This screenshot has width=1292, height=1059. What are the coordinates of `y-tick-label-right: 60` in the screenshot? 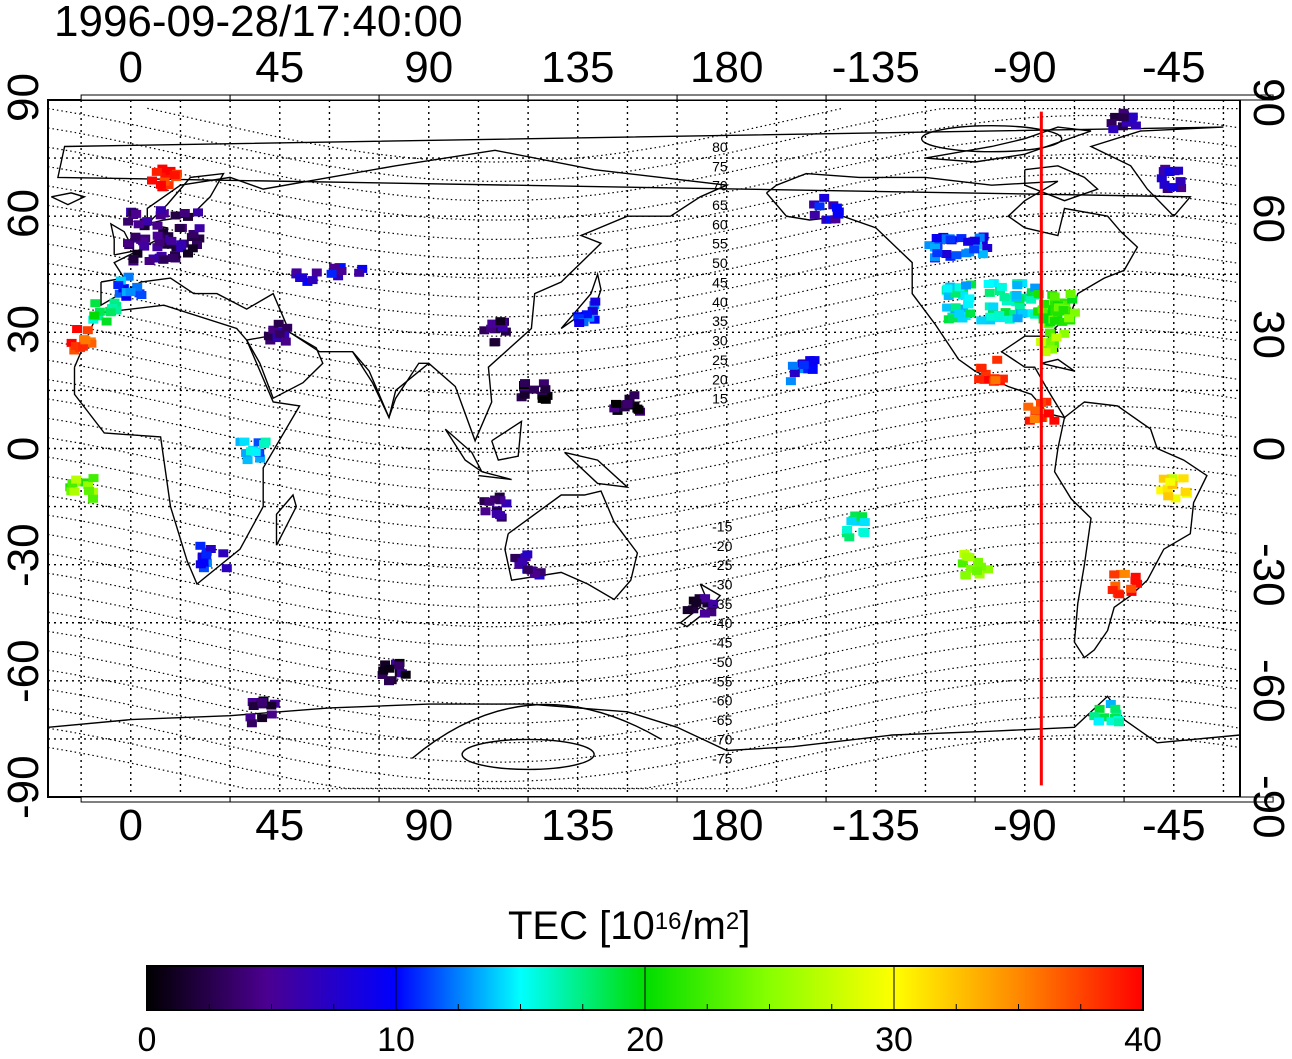 It's located at (1268, 219).